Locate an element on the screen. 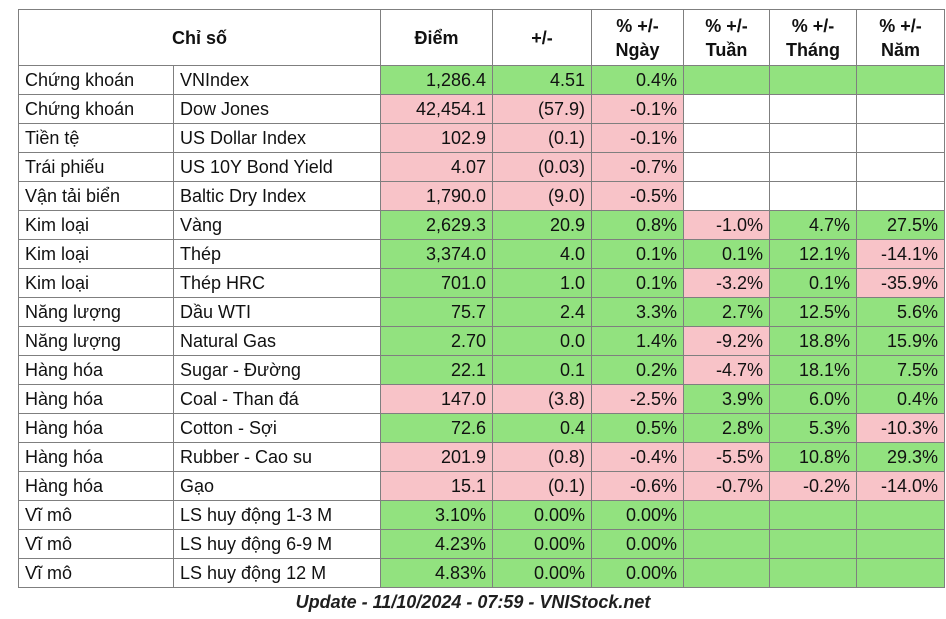 The height and width of the screenshot is (619, 946). cell-points: 147.0 is located at coordinates (437, 399).